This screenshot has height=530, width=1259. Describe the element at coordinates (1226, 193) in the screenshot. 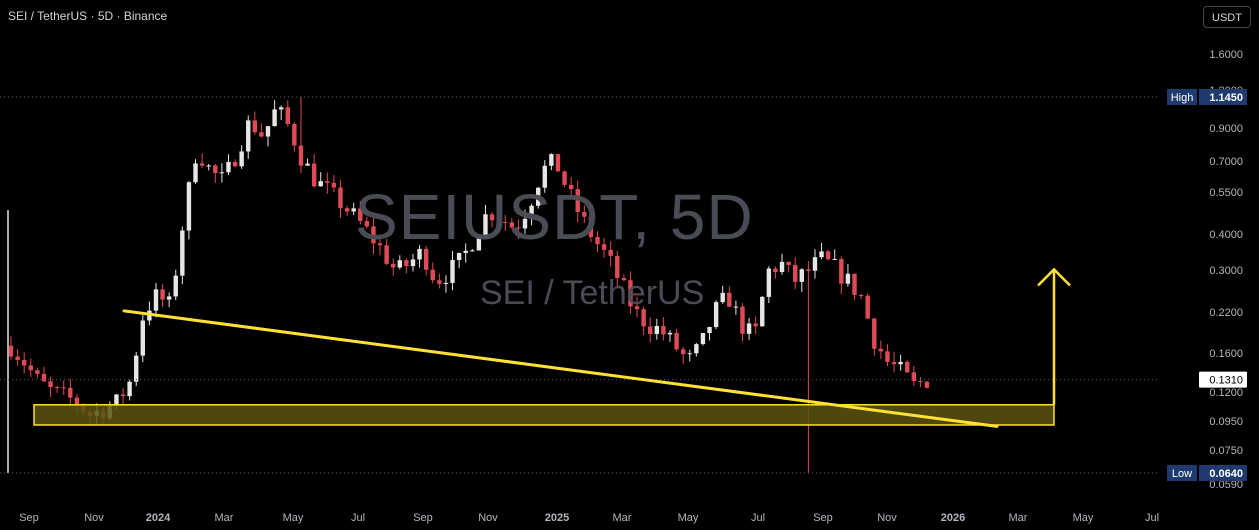

I see `price-tick-label: 0.5500` at that location.